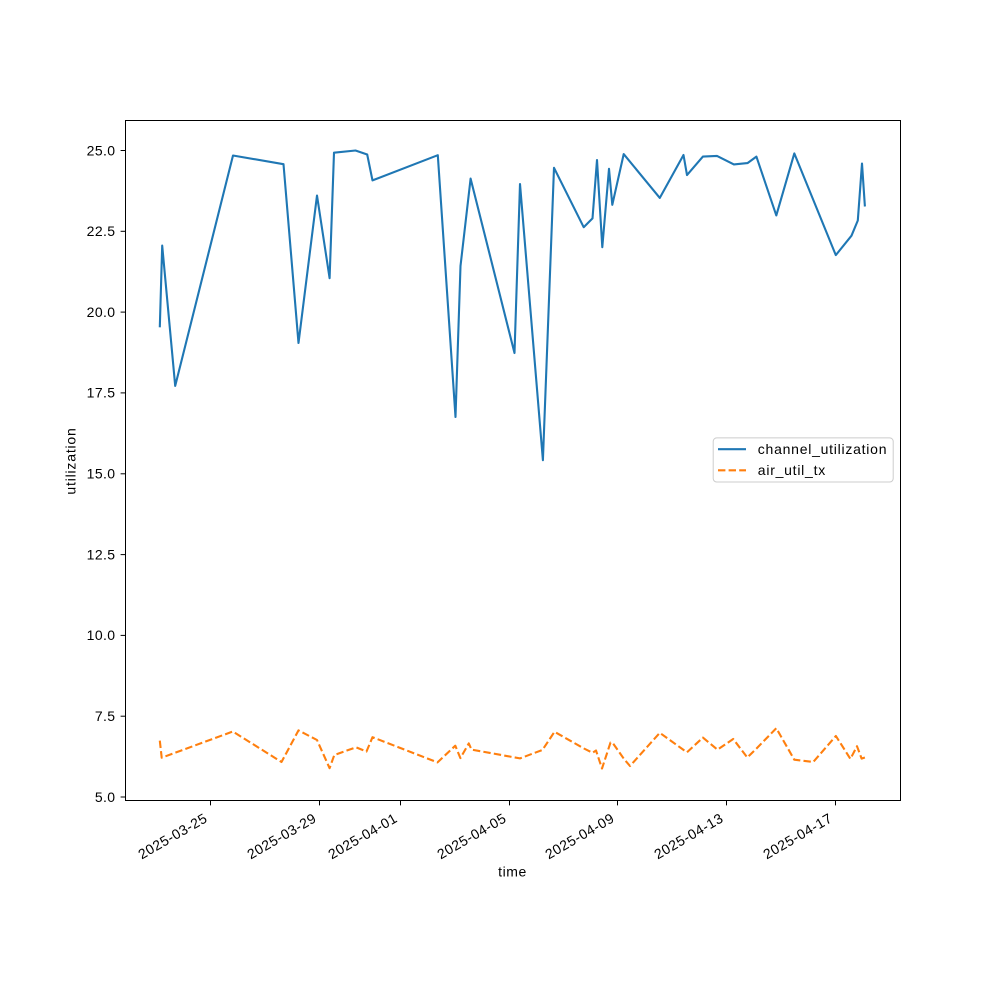 The width and height of the screenshot is (1000, 1000). Describe the element at coordinates (512, 872) in the screenshot. I see `svg-text: time` at that location.